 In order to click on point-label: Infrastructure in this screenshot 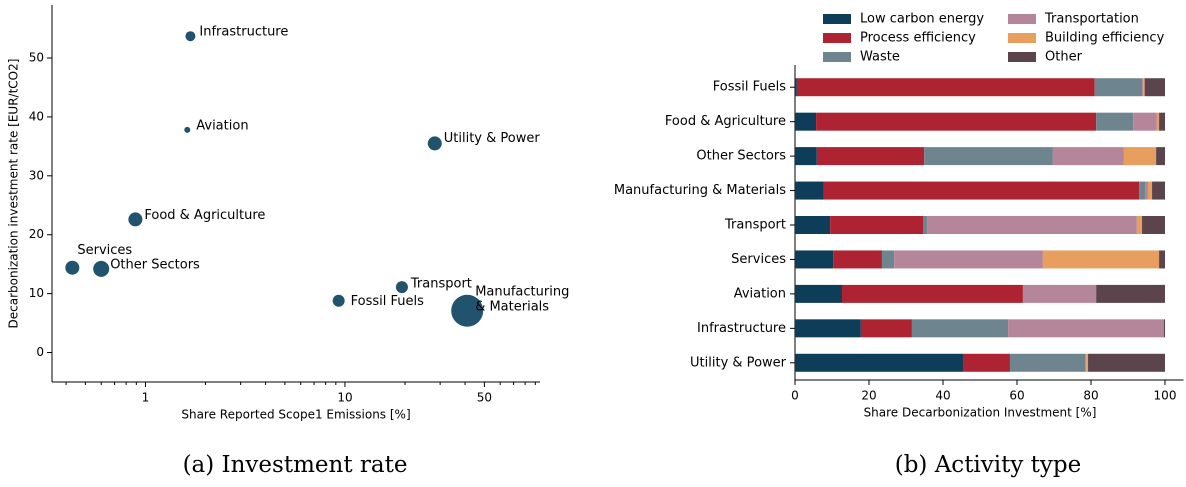, I will do `click(243, 32)`.